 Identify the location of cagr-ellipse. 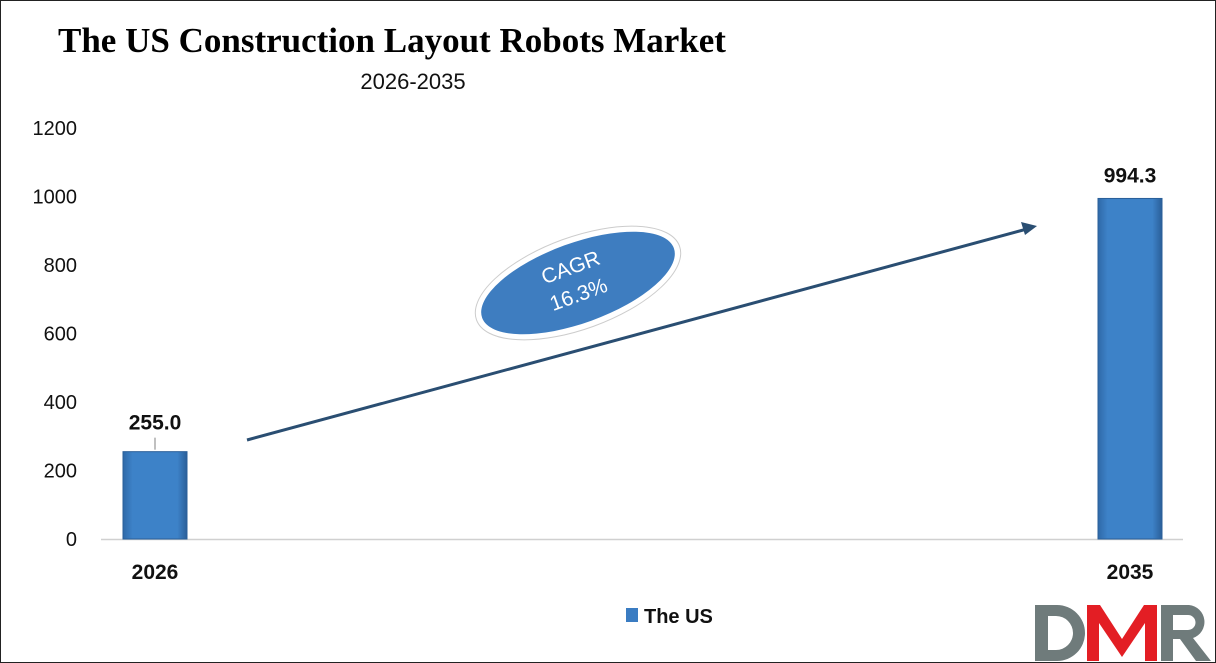
(578, 283).